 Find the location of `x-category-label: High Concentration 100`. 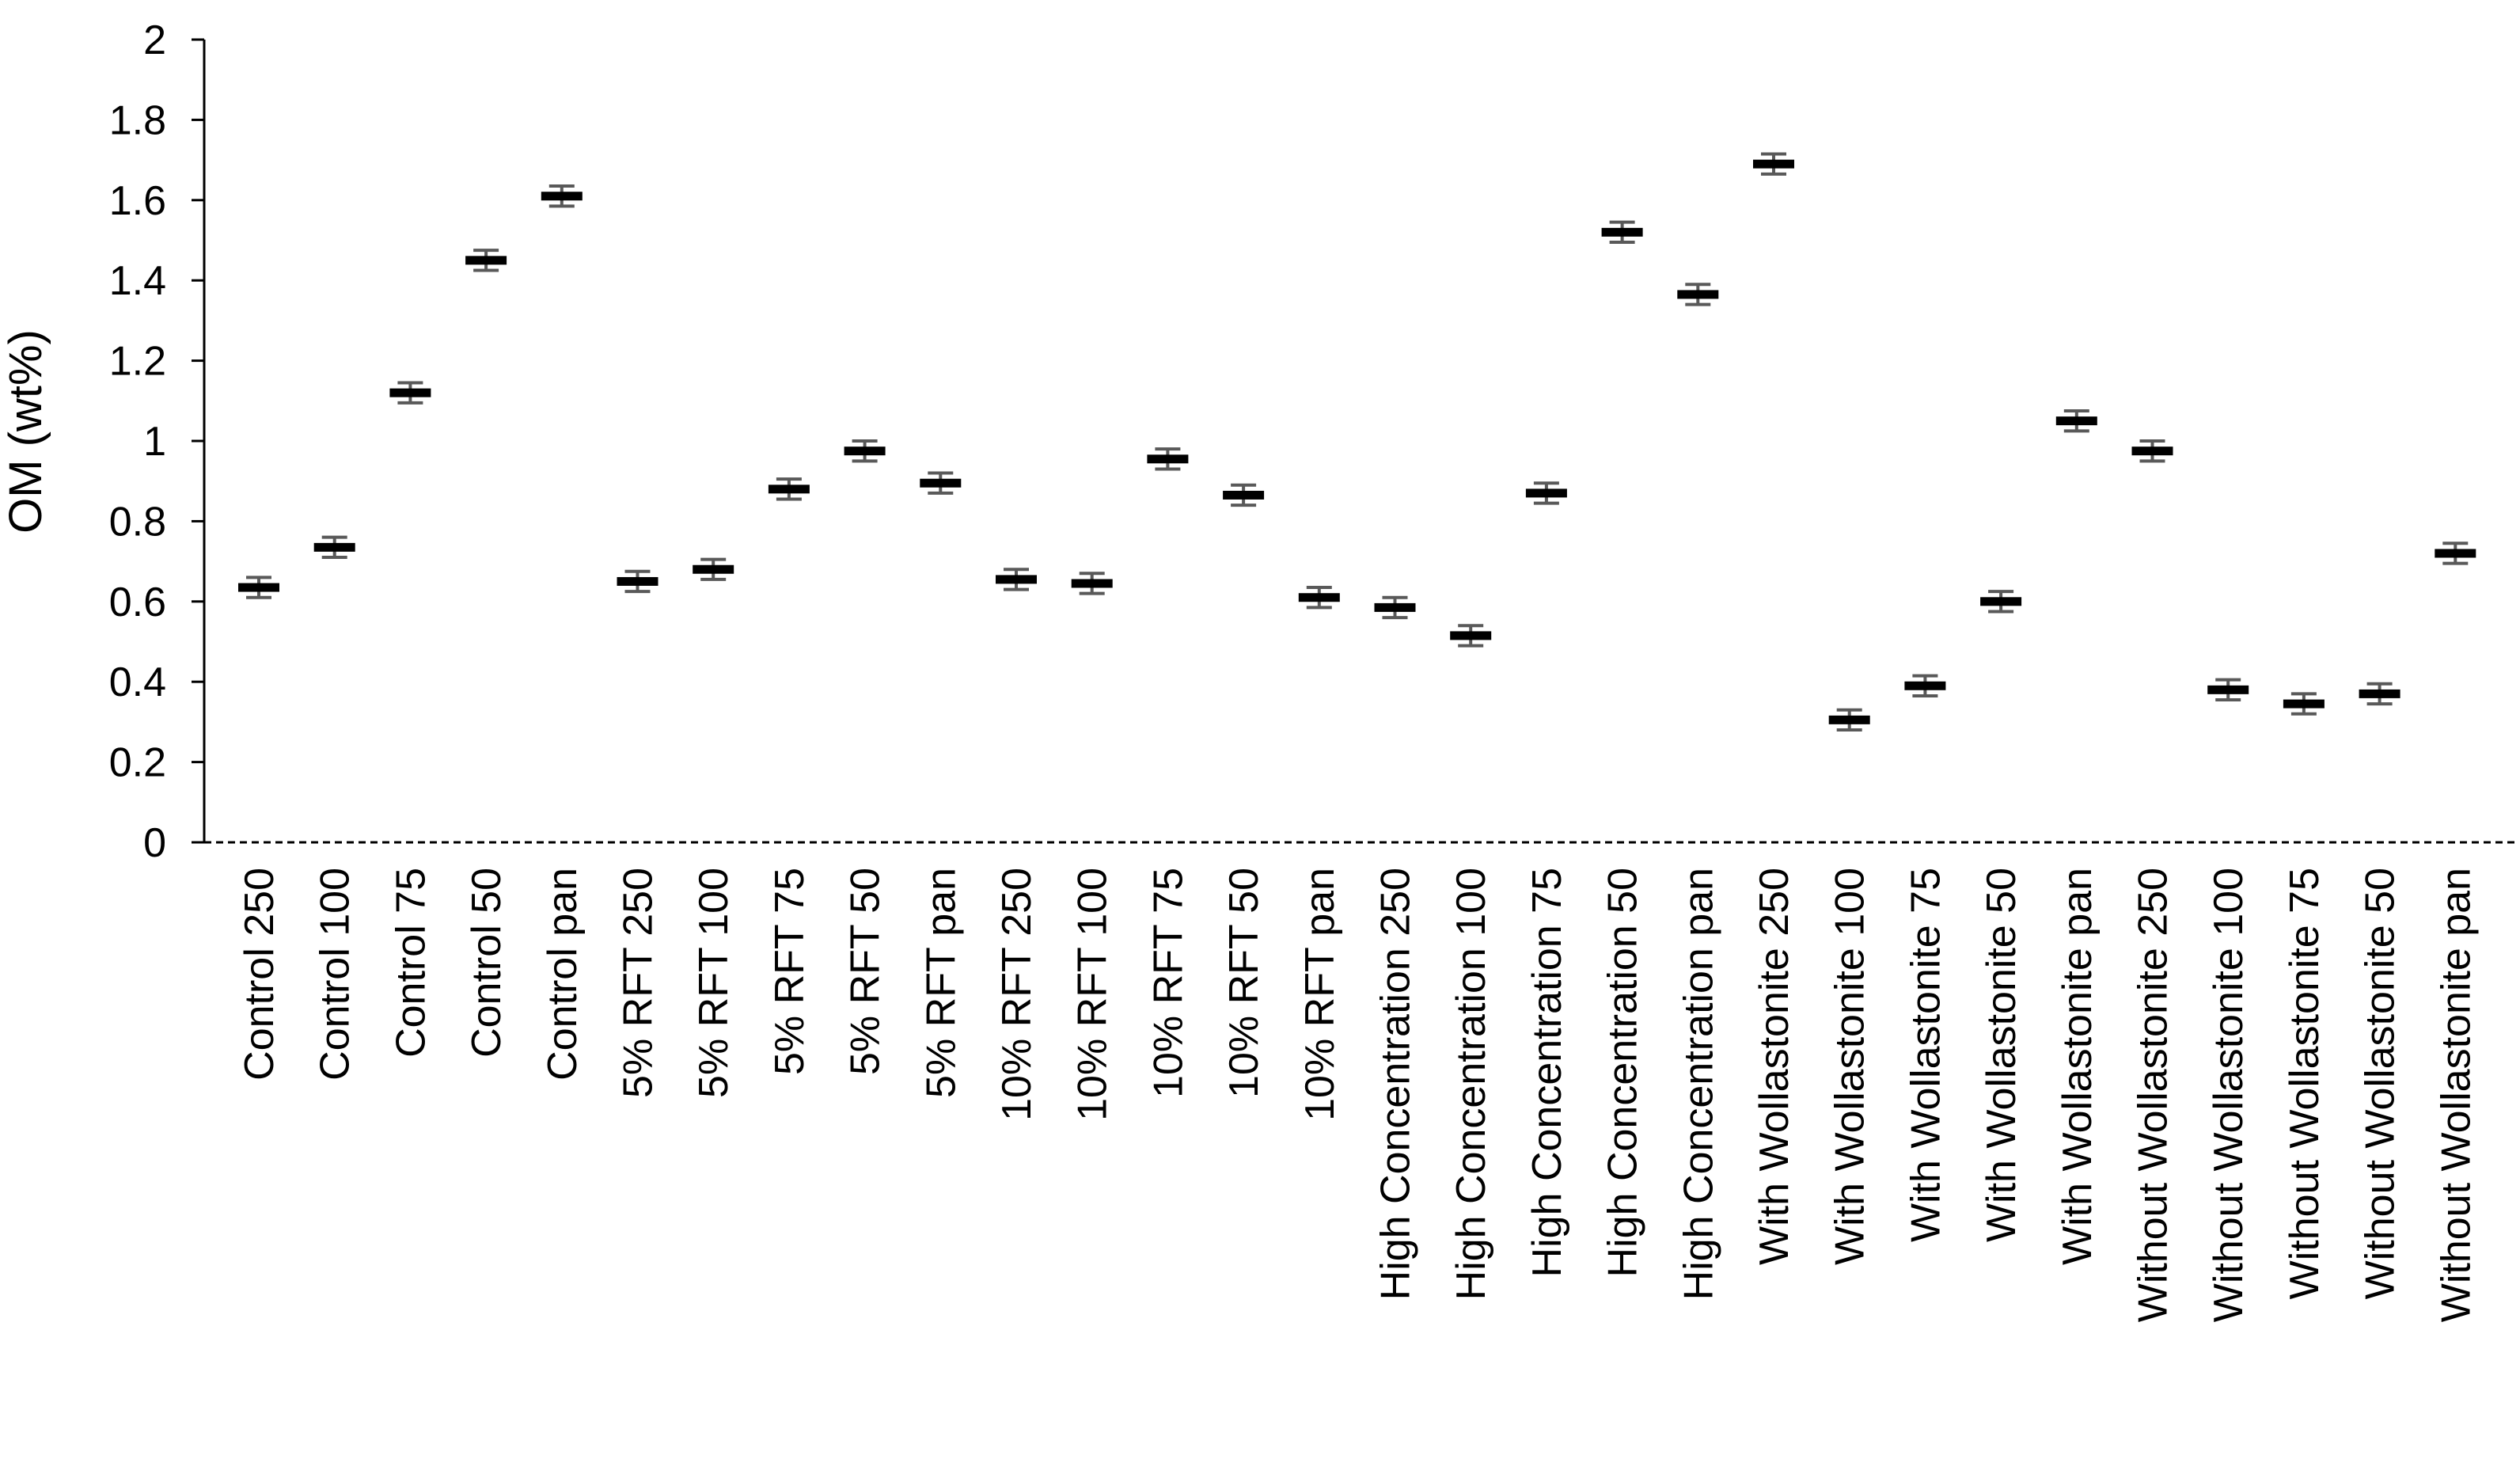

x-category-label: High Concentration 100 is located at coordinates (1471, 1084).